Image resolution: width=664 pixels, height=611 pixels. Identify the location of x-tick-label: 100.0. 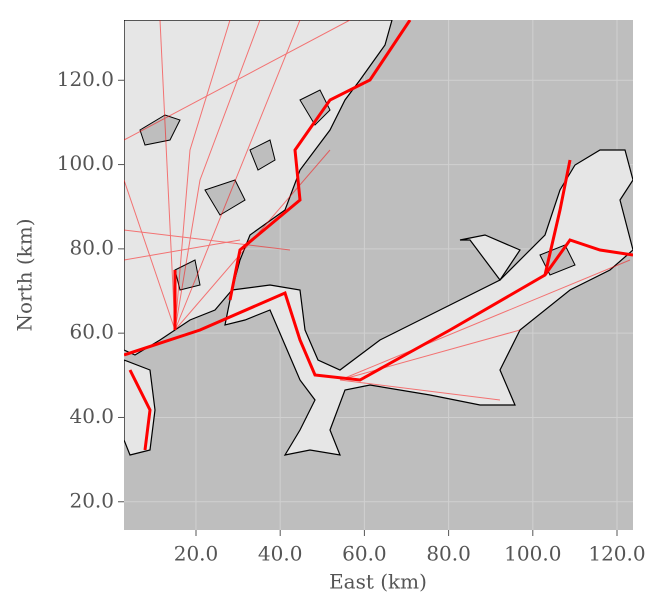
(532, 554).